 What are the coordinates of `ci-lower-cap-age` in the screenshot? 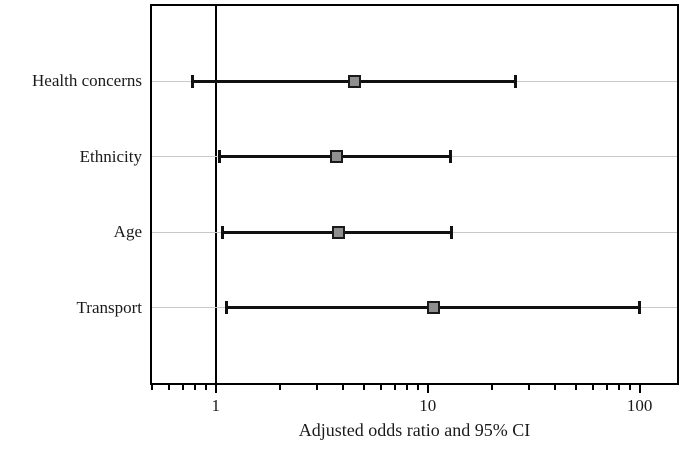 It's located at (222, 232).